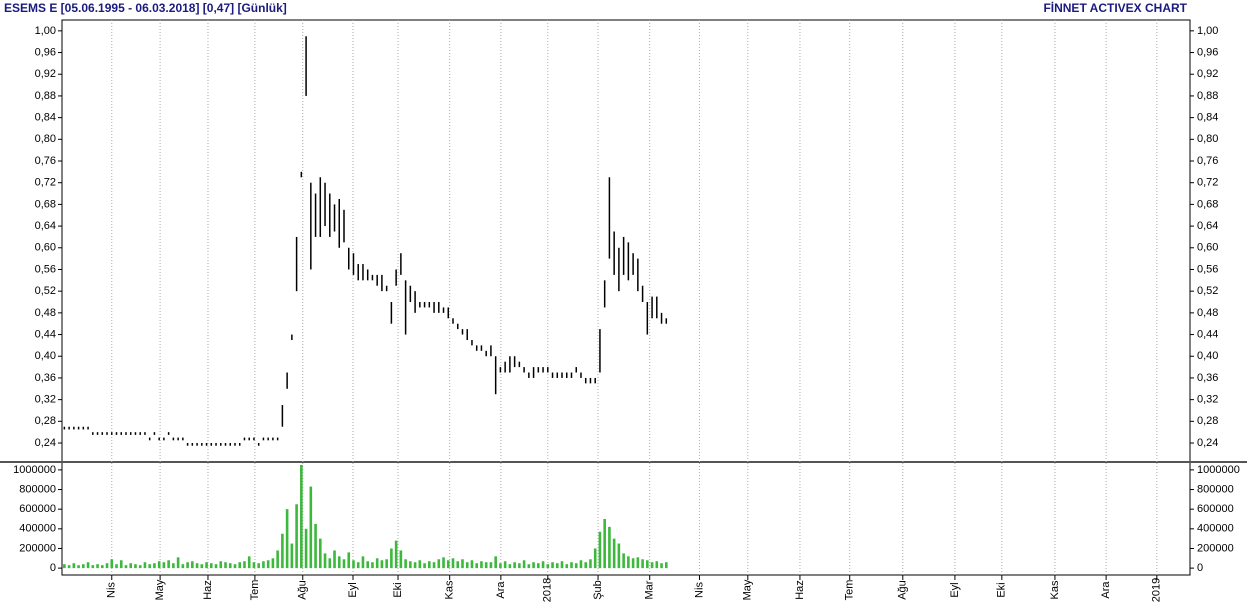 The height and width of the screenshot is (616, 1247). What do you see at coordinates (45, 74) in the screenshot?
I see `y-tick-label: 0,92` at bounding box center [45, 74].